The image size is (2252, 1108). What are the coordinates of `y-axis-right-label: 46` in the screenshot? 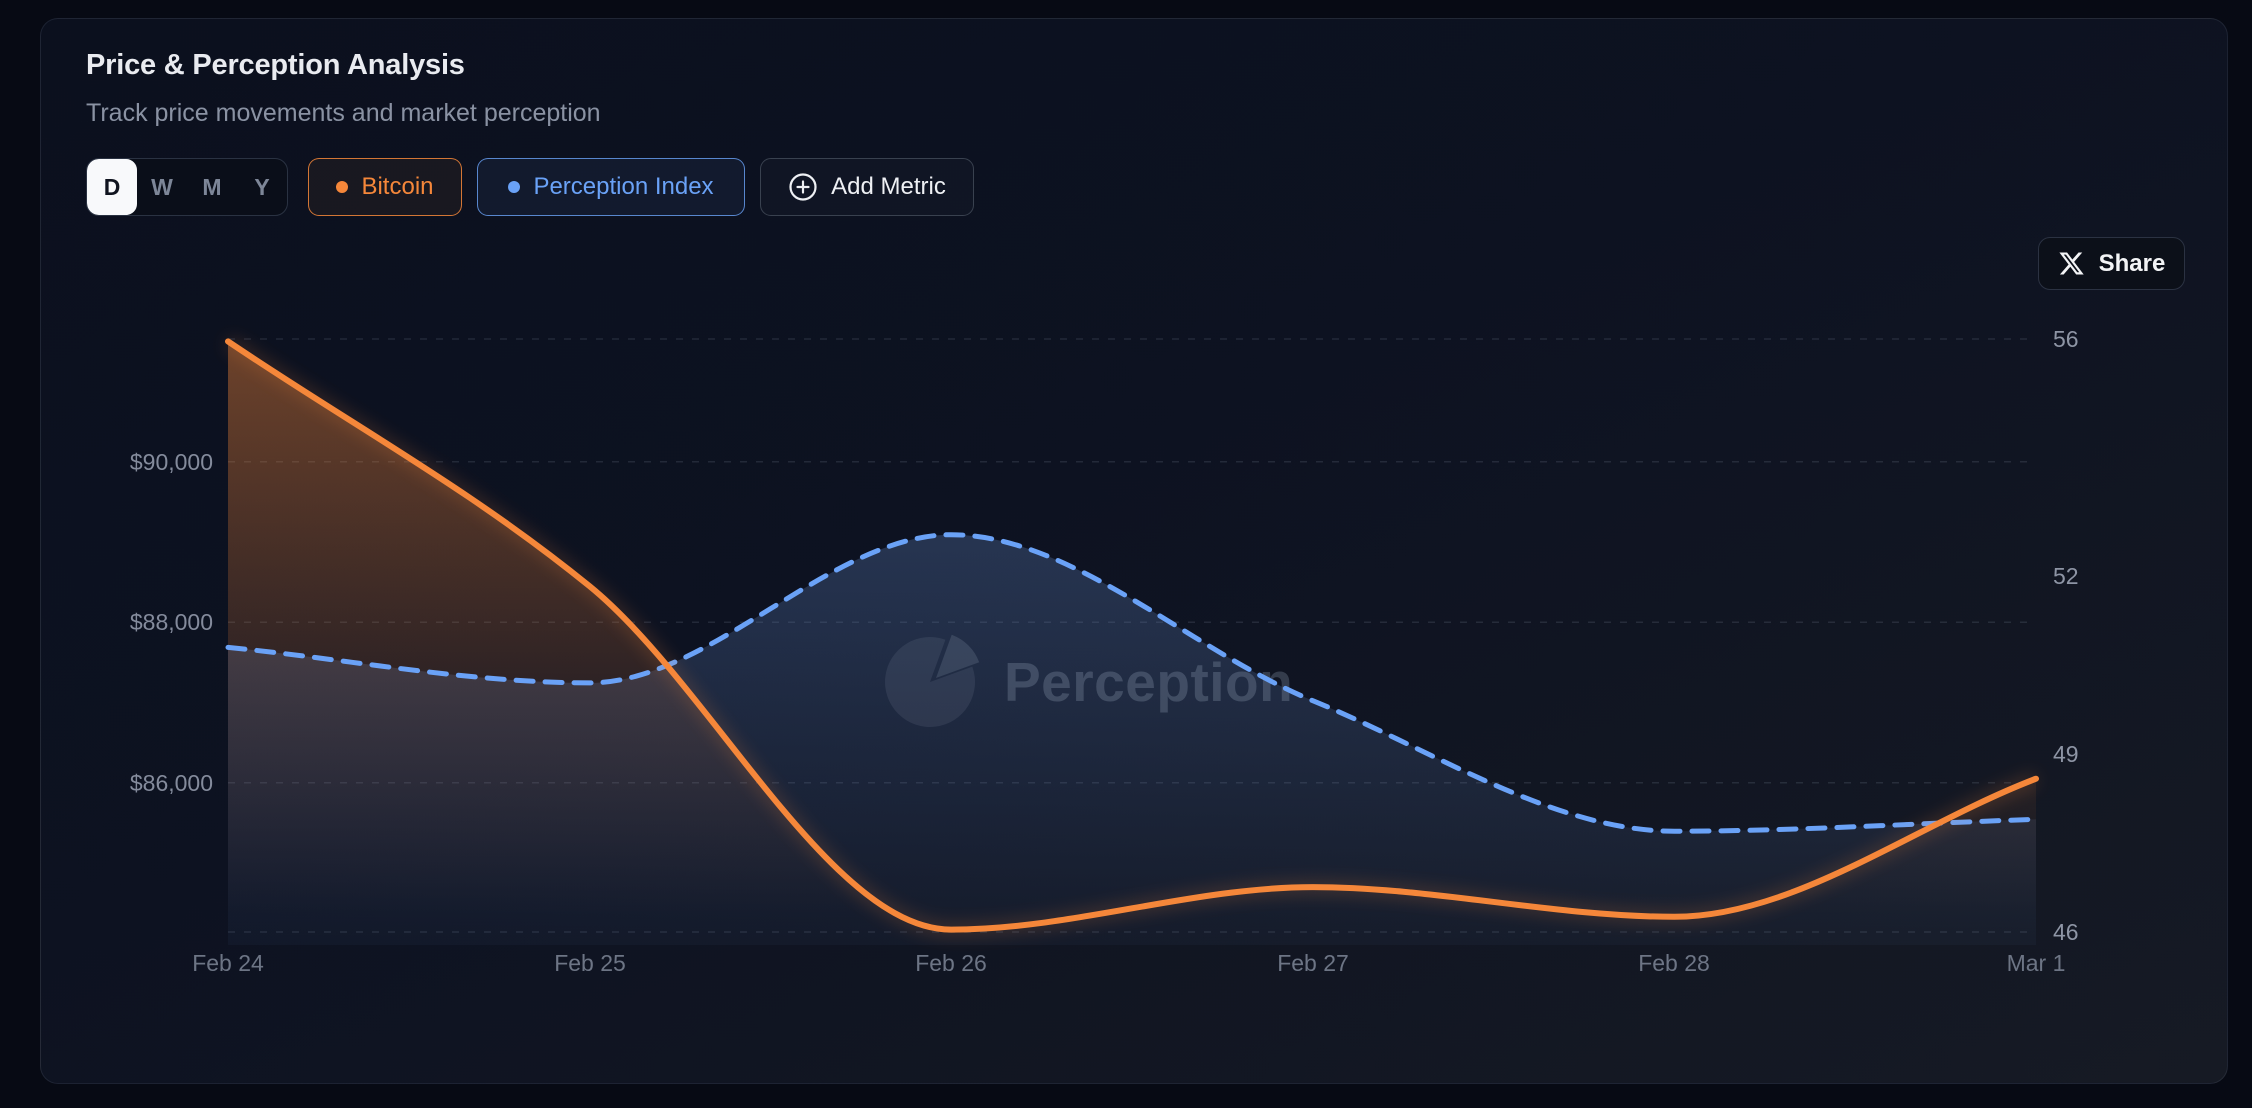 It's located at (2066, 932).